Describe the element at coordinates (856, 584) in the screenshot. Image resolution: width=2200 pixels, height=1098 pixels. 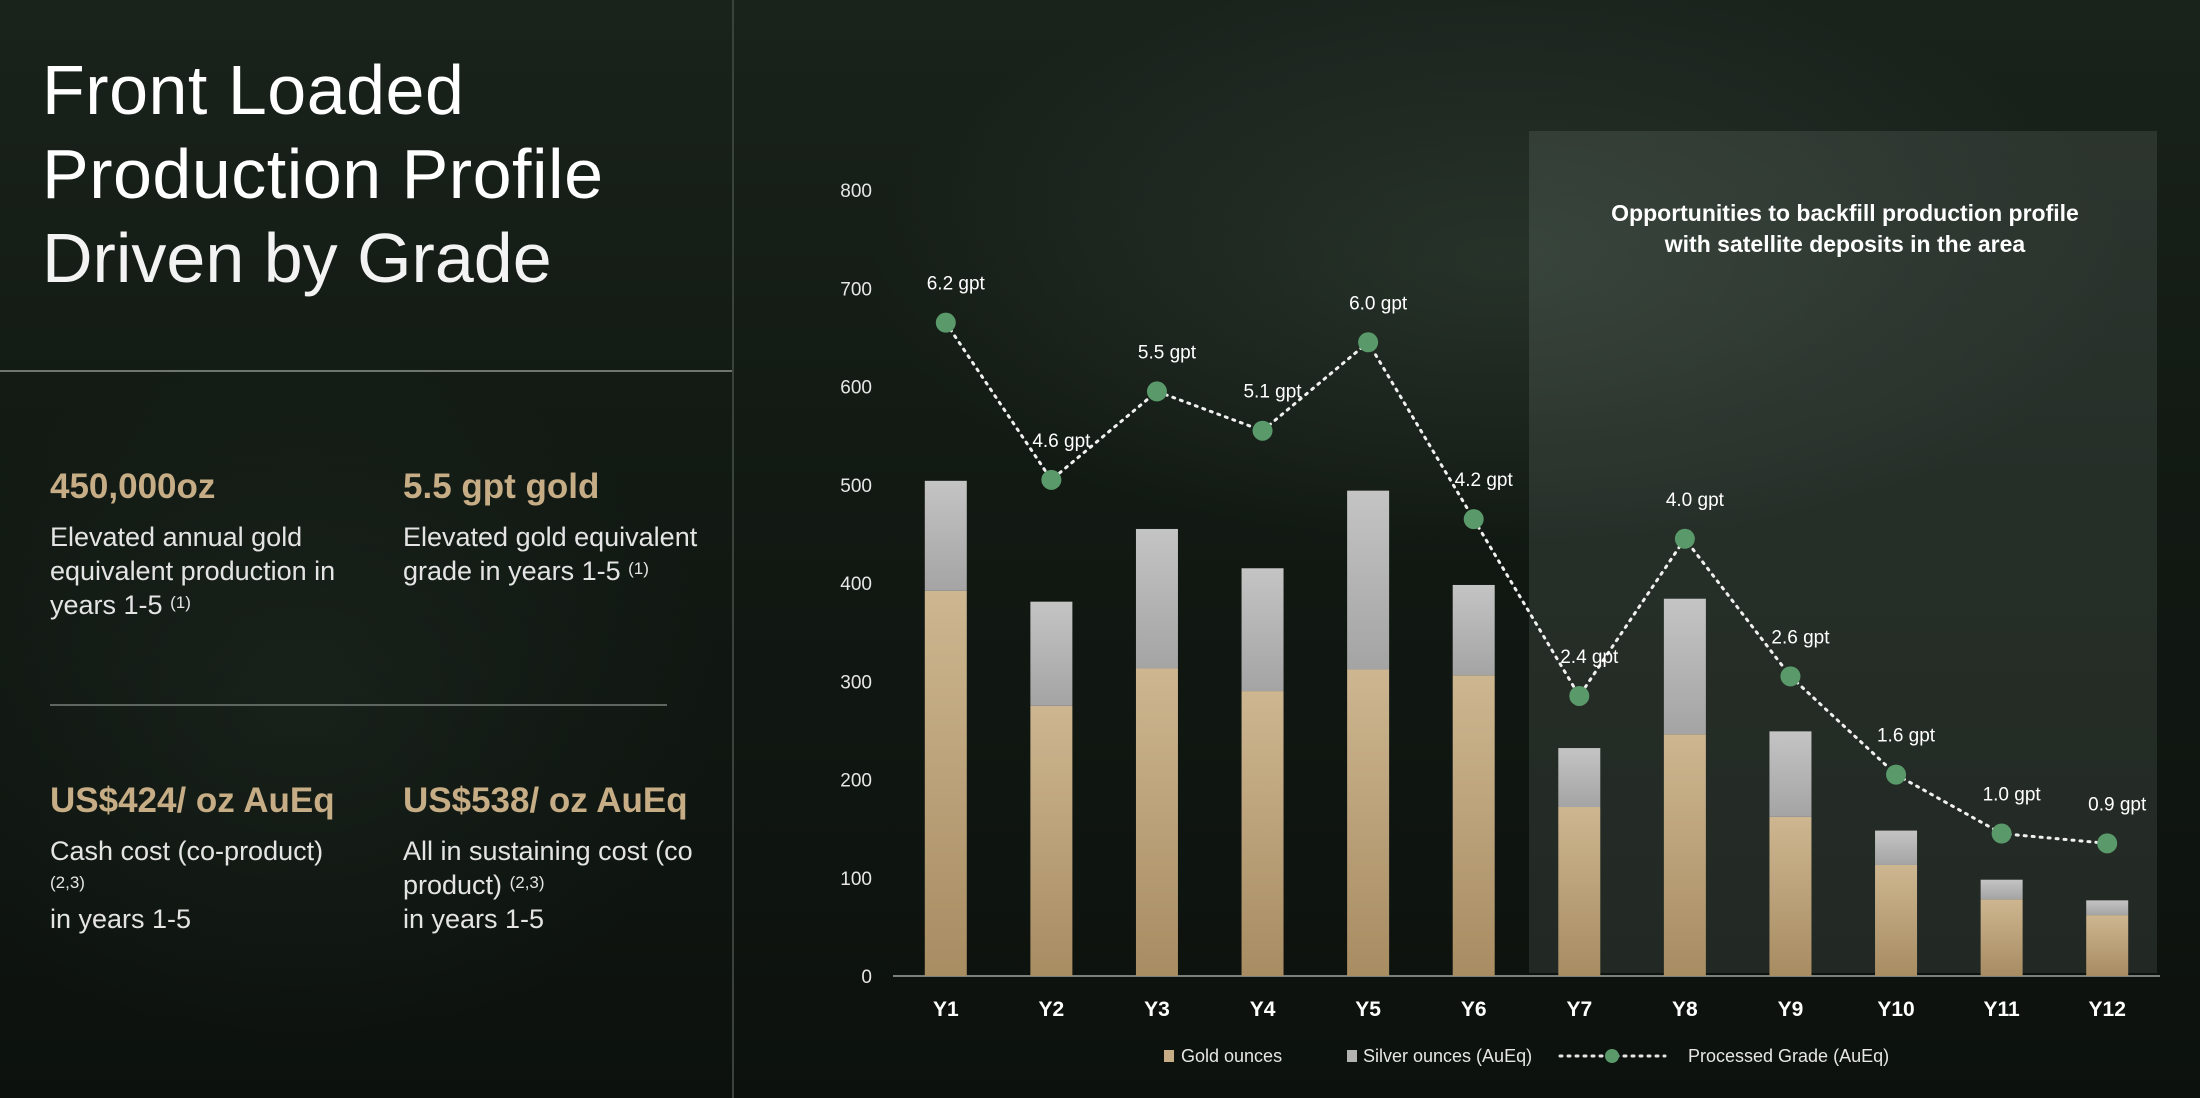
I see `y-tick-label: 400` at that location.